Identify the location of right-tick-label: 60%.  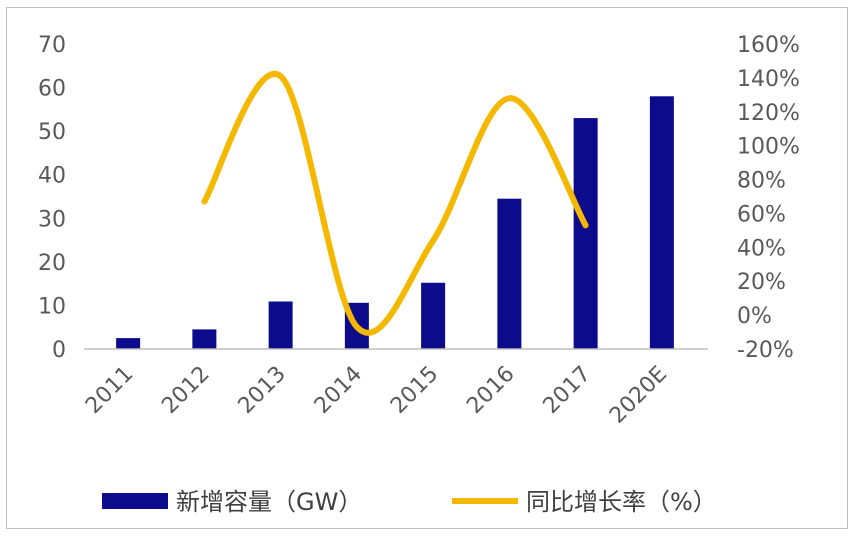
(761, 214).